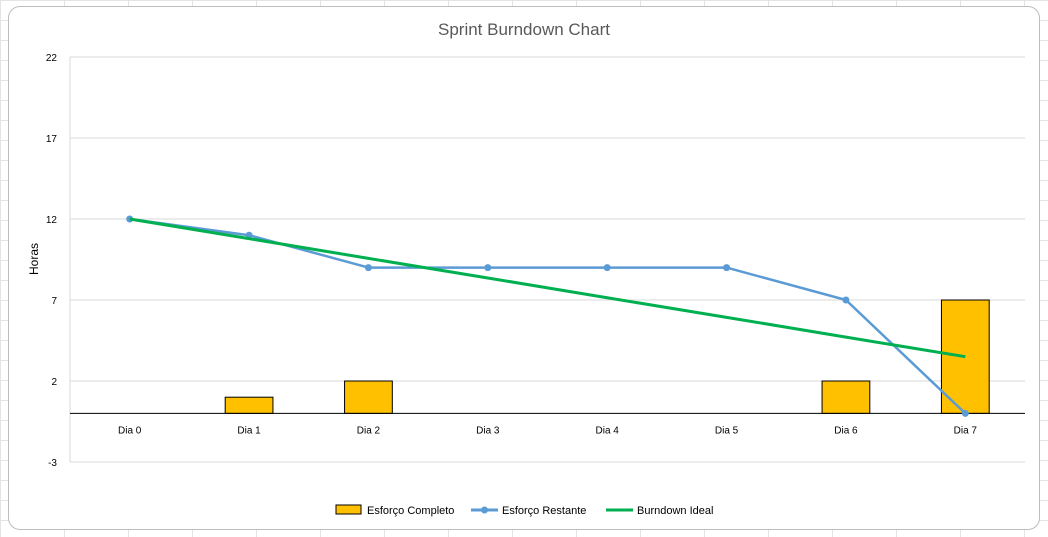  Describe the element at coordinates (130, 430) in the screenshot. I see `x-tick-label: Dia 0` at that location.